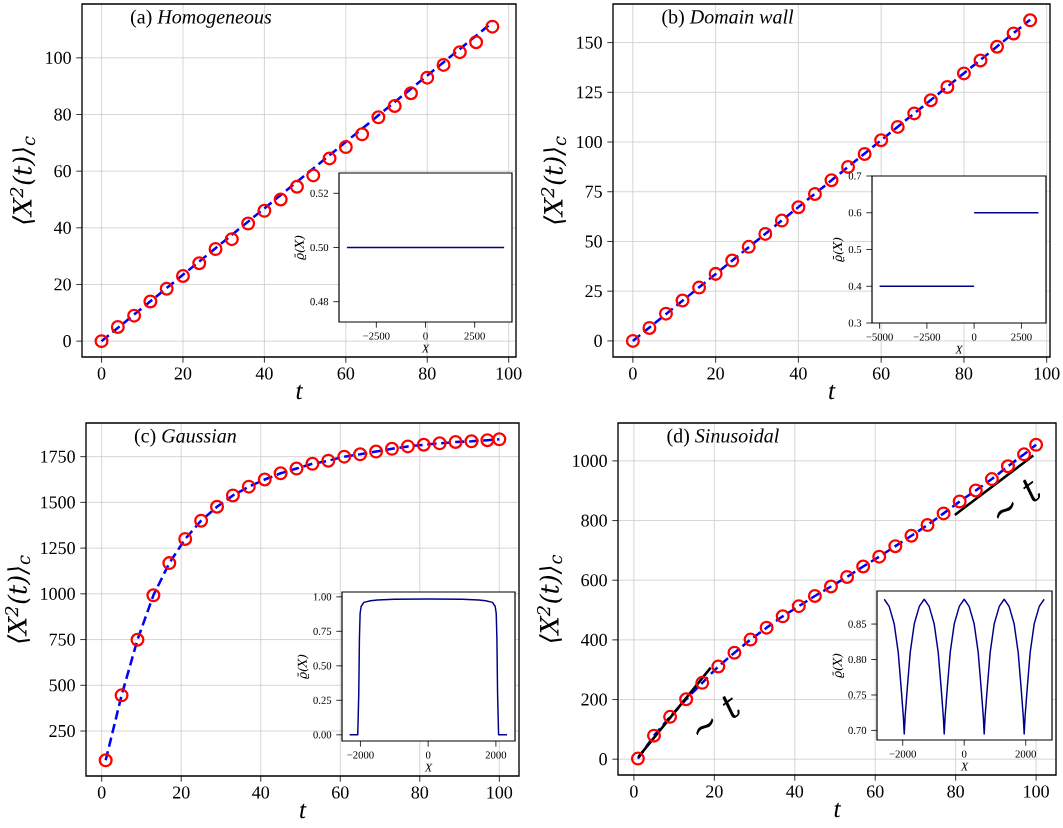 Image resolution: width=1063 pixels, height=828 pixels. What do you see at coordinates (62, 639) in the screenshot?
I see `y-tick-label: 750` at bounding box center [62, 639].